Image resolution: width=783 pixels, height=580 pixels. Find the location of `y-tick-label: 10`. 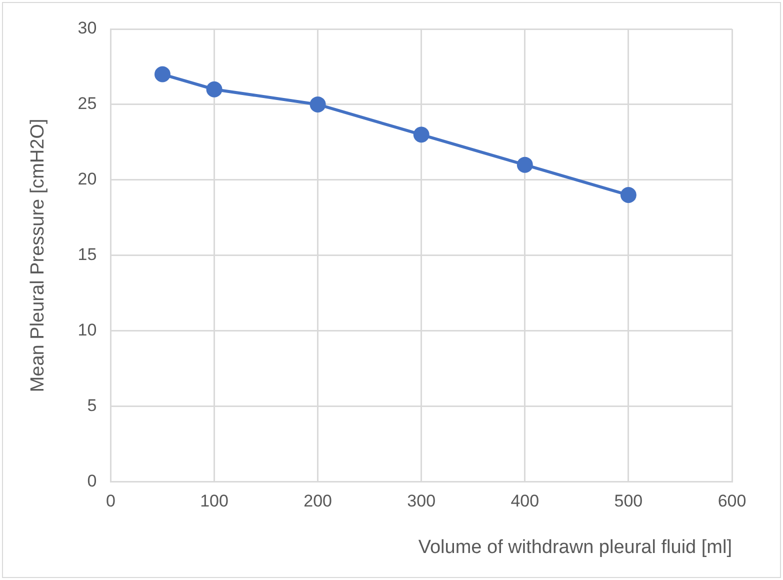

y-tick-label: 10 is located at coordinates (87, 330).